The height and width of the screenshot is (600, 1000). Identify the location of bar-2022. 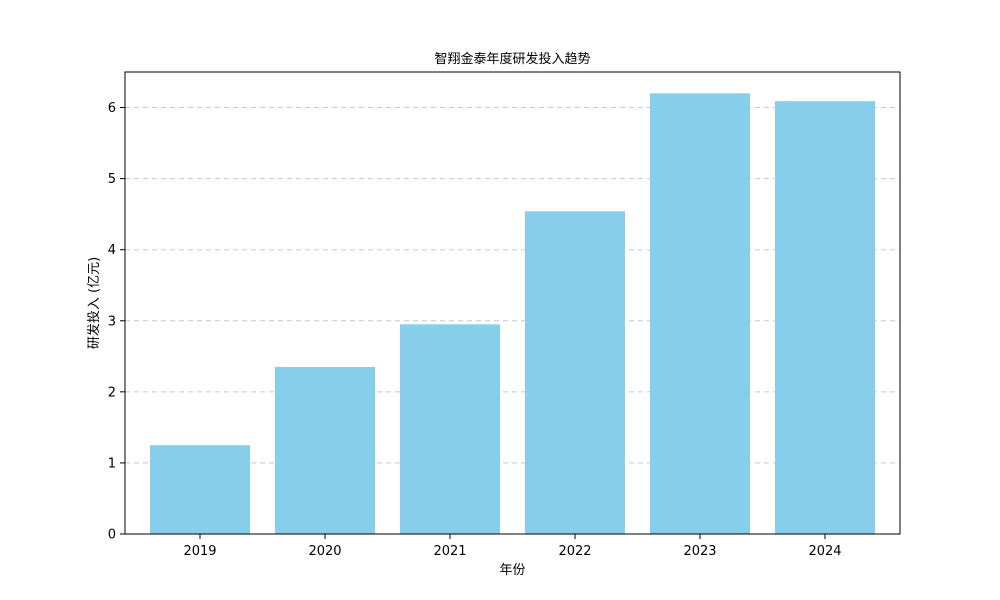
(575, 372).